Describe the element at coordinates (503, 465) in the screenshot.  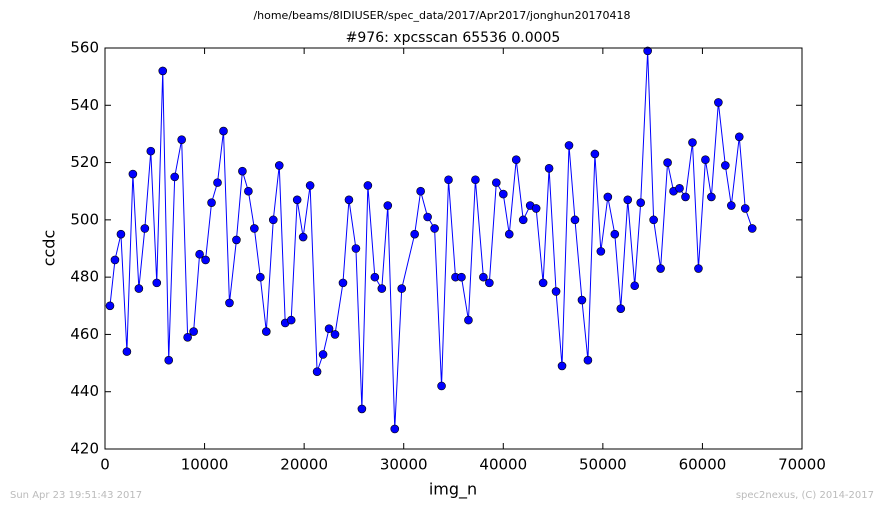
I see `x-tick-label: 40000` at that location.